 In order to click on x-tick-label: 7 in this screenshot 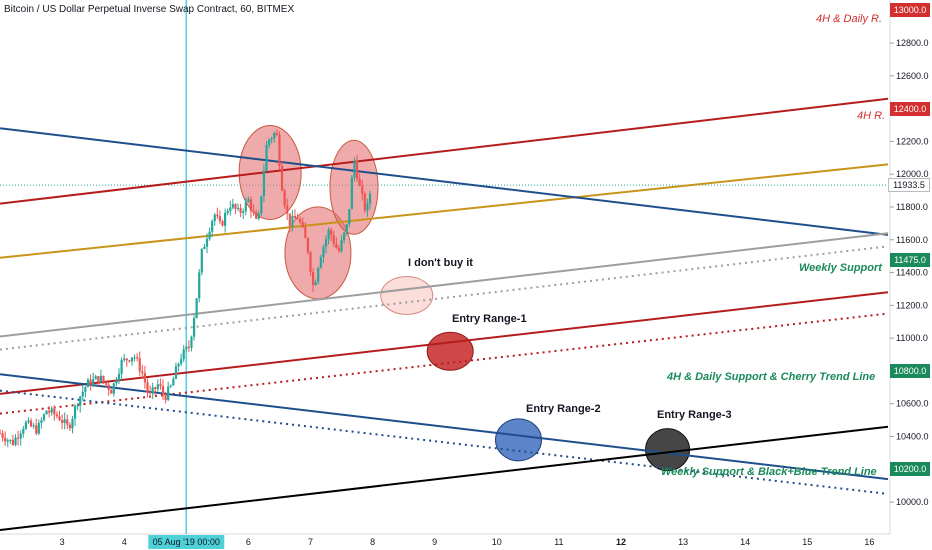, I will do `click(310, 542)`.